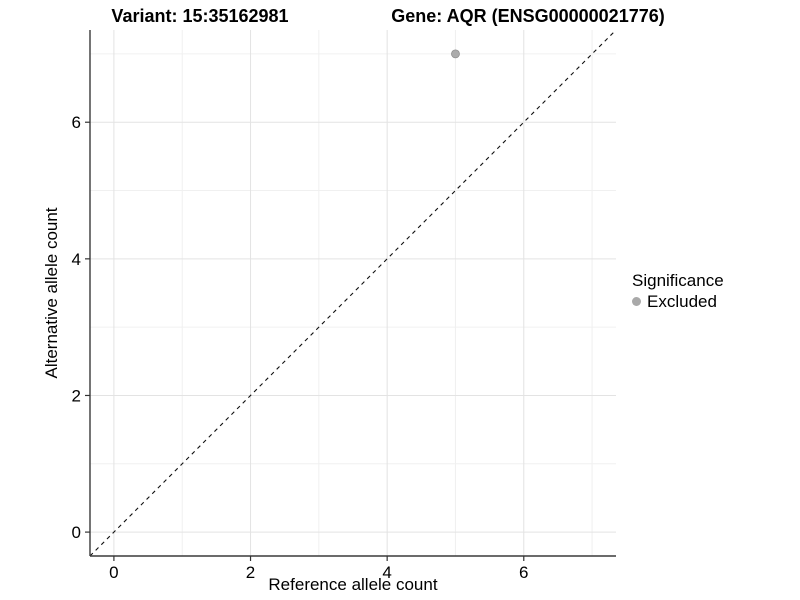  What do you see at coordinates (682, 301) in the screenshot?
I see `legend-entry-label: Excluded` at bounding box center [682, 301].